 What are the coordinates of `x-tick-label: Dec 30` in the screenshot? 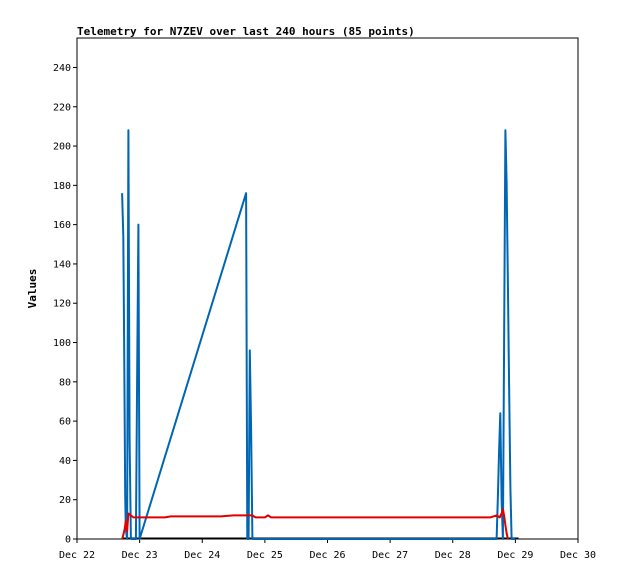 It's located at (578, 555).